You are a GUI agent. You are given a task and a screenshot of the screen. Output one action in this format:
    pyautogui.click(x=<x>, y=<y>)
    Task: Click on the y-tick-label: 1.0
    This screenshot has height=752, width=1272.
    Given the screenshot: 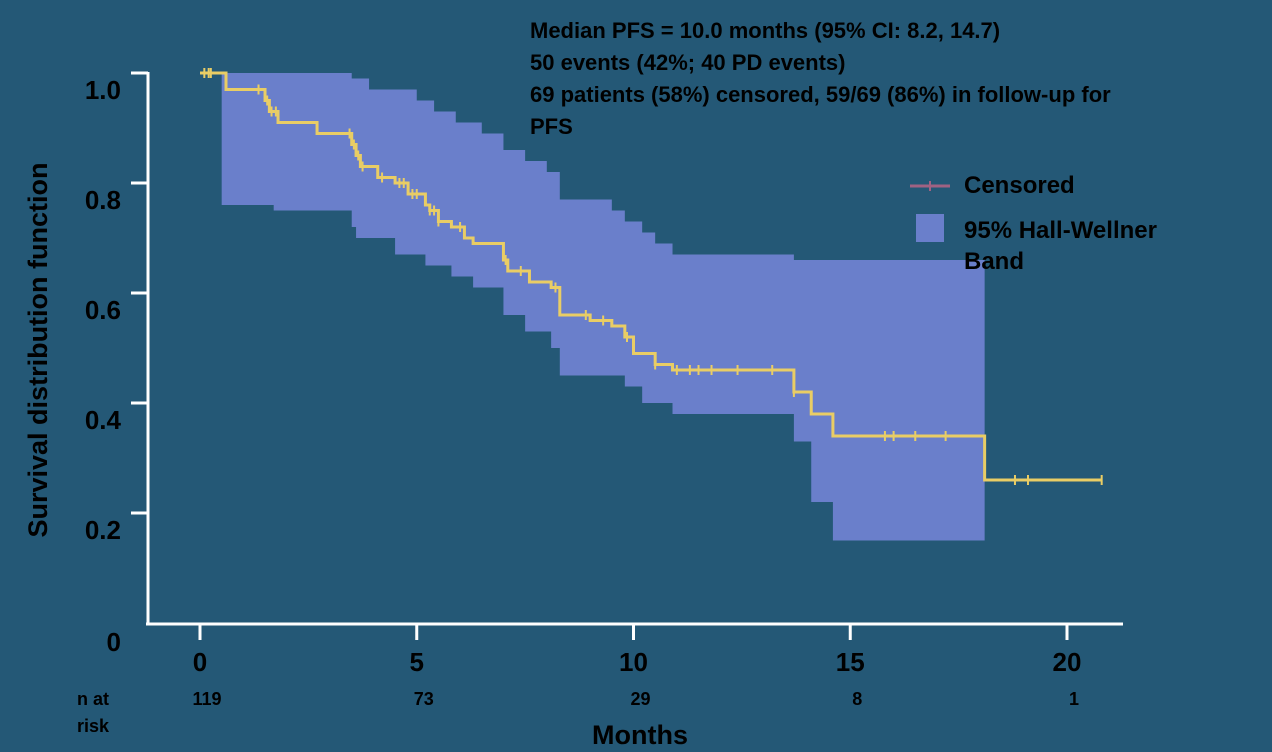 What is the action you would take?
    pyautogui.click(x=103, y=90)
    